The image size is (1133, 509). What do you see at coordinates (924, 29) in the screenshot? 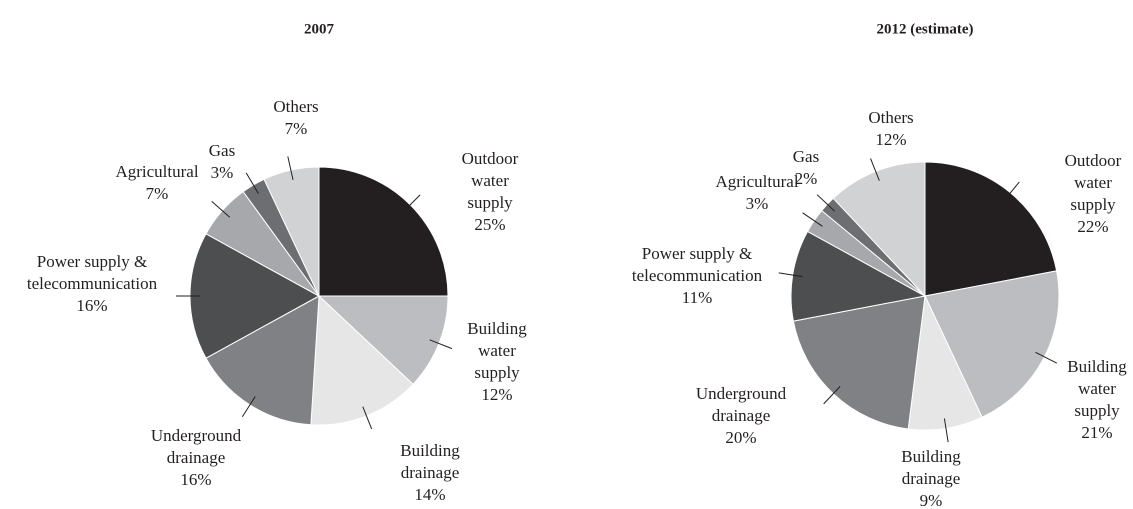
I see `chart-title: 2012 (estimate)` at bounding box center [924, 29].